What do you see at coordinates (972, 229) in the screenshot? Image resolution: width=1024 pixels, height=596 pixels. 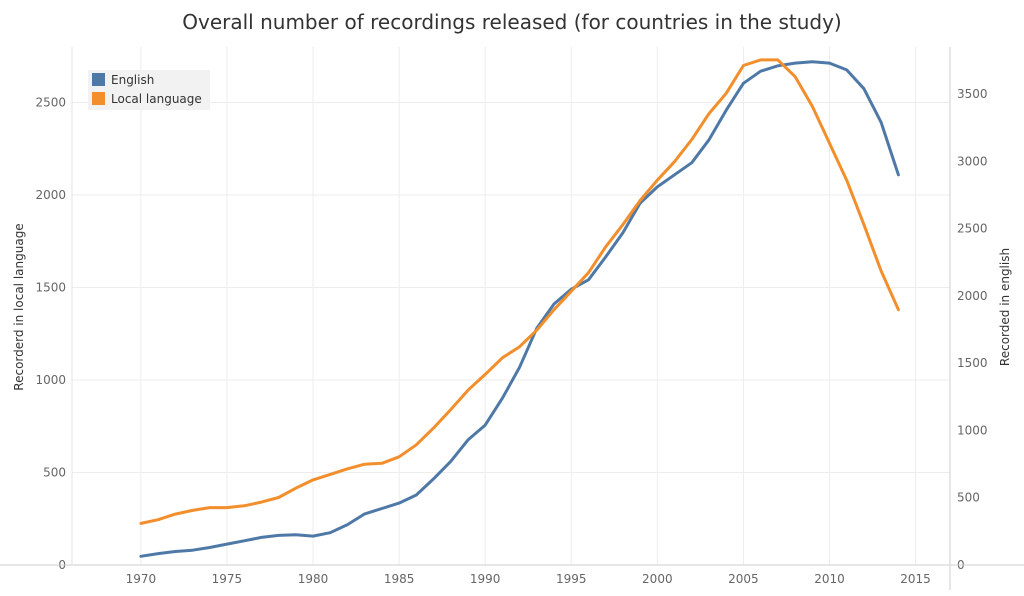 I see `y-right-tick-label: 2500` at bounding box center [972, 229].